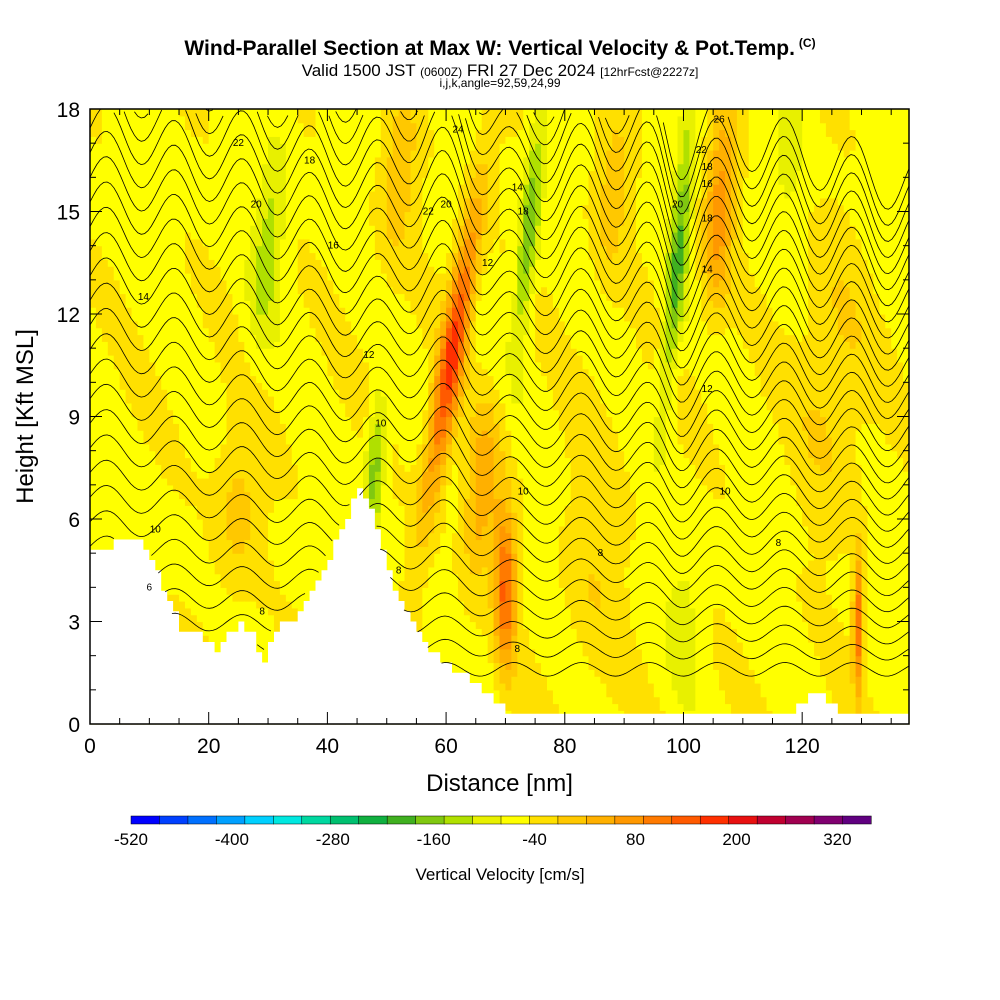 This screenshot has width=1000, height=1000. Describe the element at coordinates (381, 423) in the screenshot. I see `theta-contour-label: 10` at that location.